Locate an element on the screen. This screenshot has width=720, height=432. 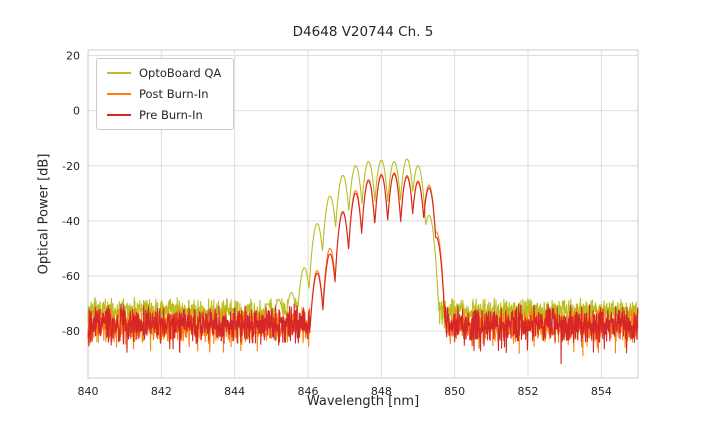
legend-item-label: OptoBoard QA is located at coordinates (180, 73).